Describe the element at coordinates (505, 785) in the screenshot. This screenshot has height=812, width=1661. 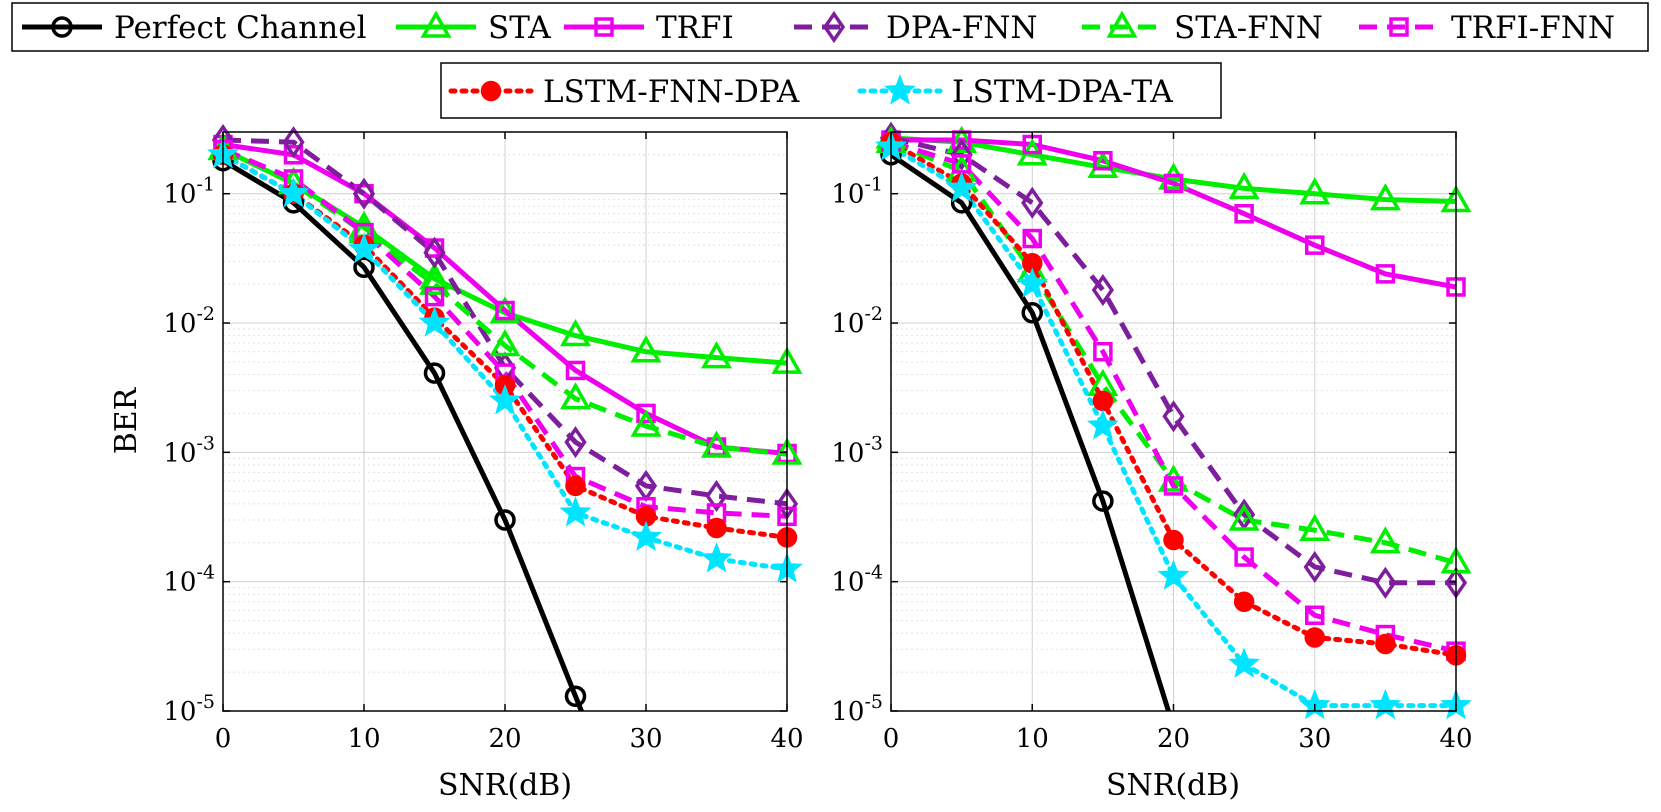
I see `left-x-axis-label: SNR(dB)` at that location.